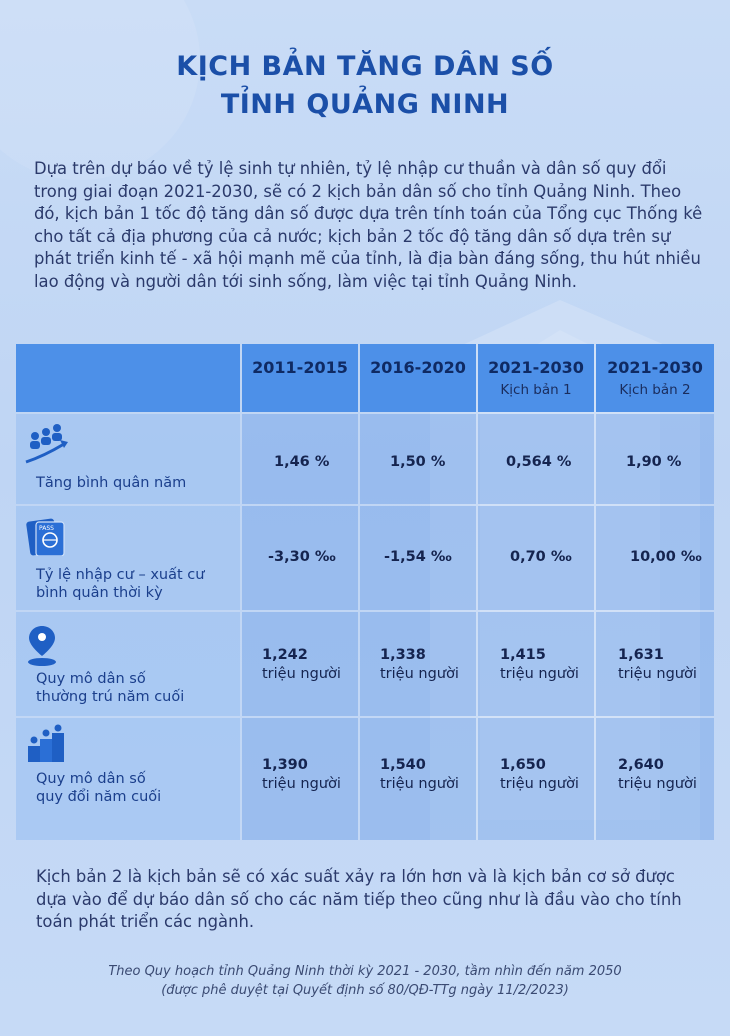 The image size is (730, 1036). What do you see at coordinates (46, 528) in the screenshot?
I see `svg-text: PASS` at bounding box center [46, 528].